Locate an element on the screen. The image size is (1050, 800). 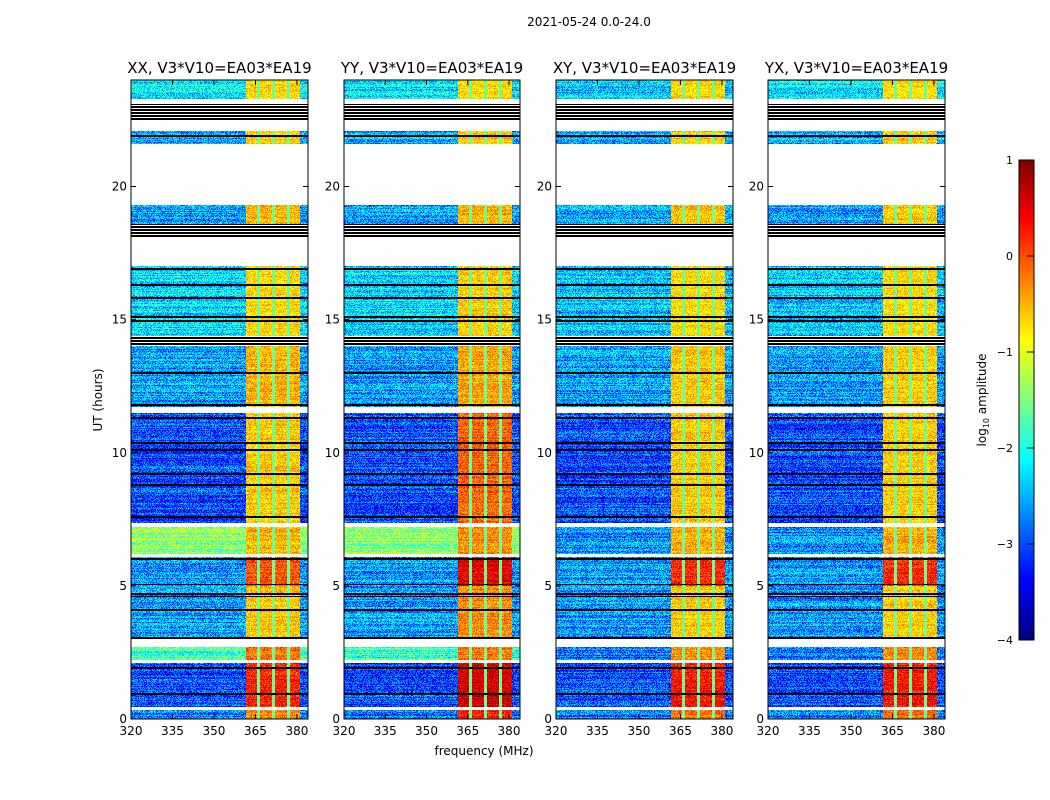
x-axis-label: frequency (MHz) is located at coordinates (483, 751).